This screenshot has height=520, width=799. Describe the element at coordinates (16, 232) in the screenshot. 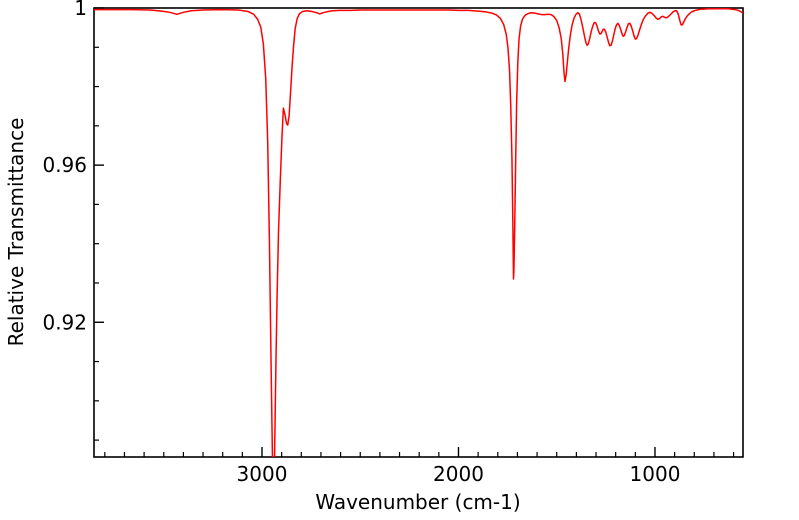

I see `y-axis-title: Relative Transmittance` at that location.